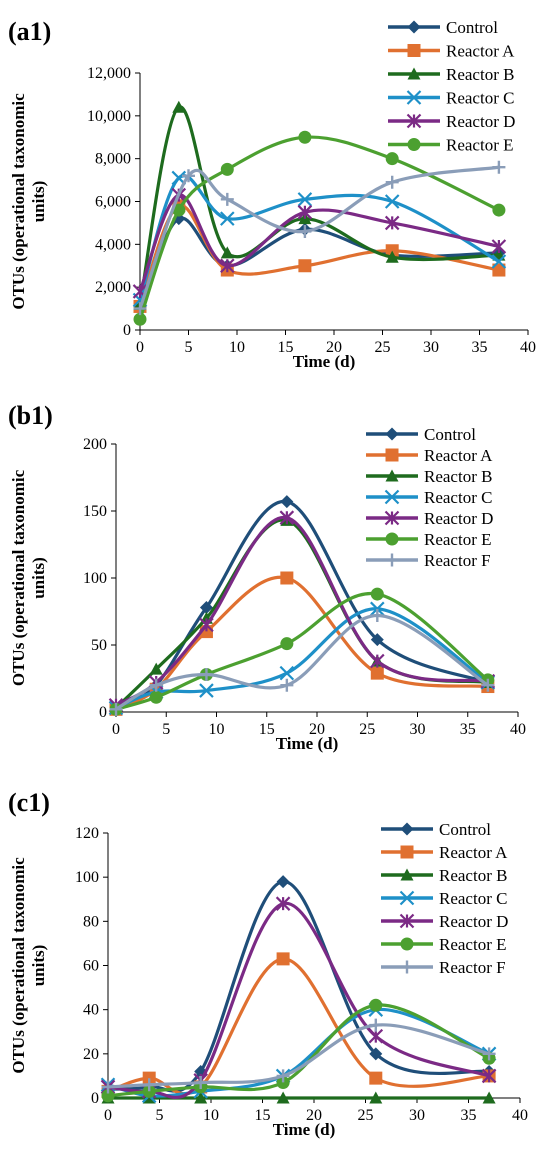 The width and height of the screenshot is (550, 1166). I want to click on y-axis-label-line2: units), so click(38, 202).